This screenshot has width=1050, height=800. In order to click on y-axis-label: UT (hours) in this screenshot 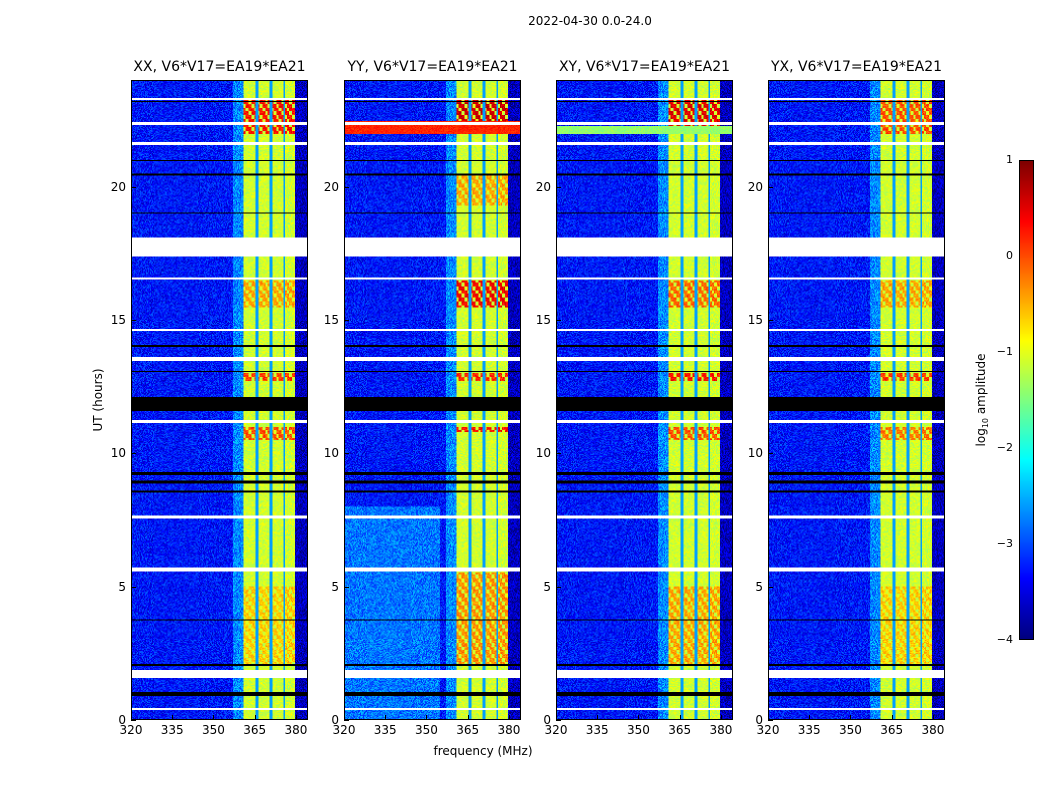, I will do `click(98, 400)`.